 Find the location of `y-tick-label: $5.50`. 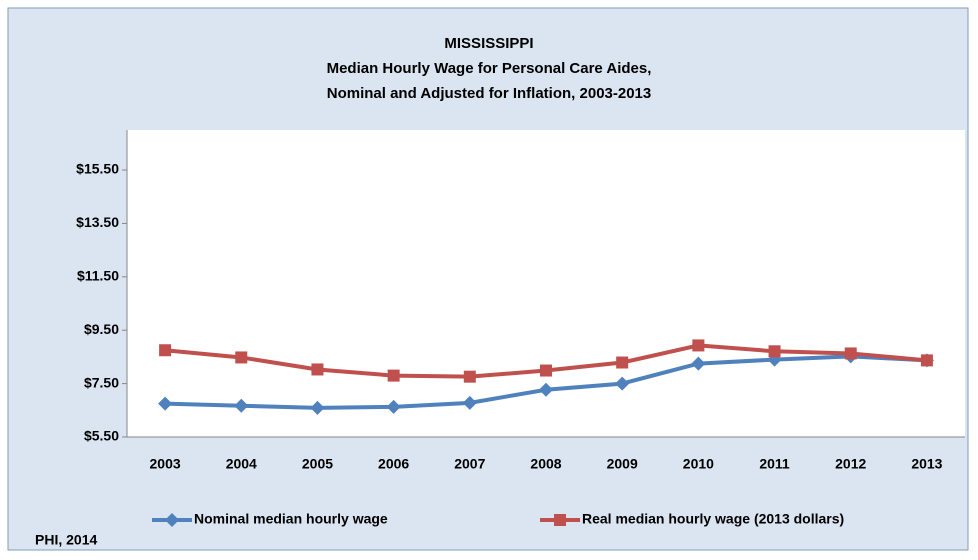

y-tick-label: $5.50 is located at coordinates (101, 436).